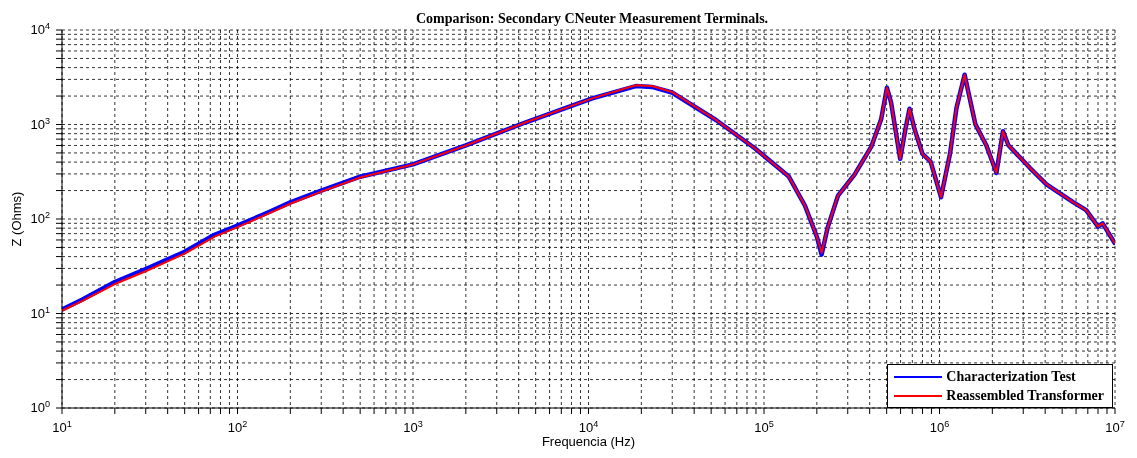 This screenshot has height=458, width=1137. Describe the element at coordinates (40, 407) in the screenshot. I see `y-tick-label: 10$^{0}$` at that location.